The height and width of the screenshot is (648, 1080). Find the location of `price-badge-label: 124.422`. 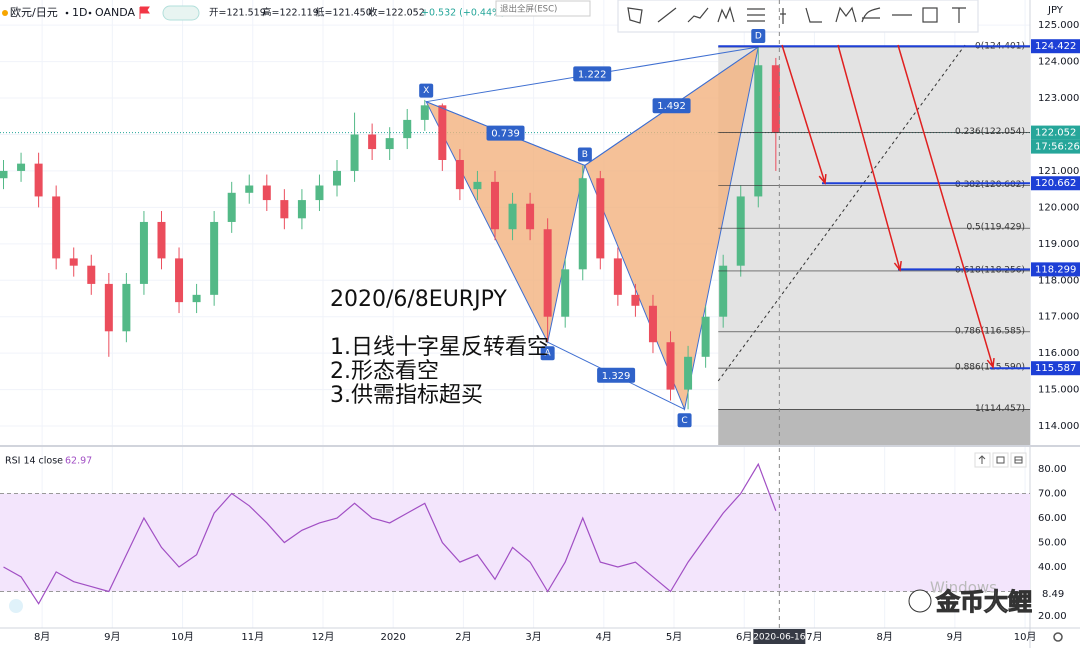

price-badge-label: 124.422 is located at coordinates (1055, 46).